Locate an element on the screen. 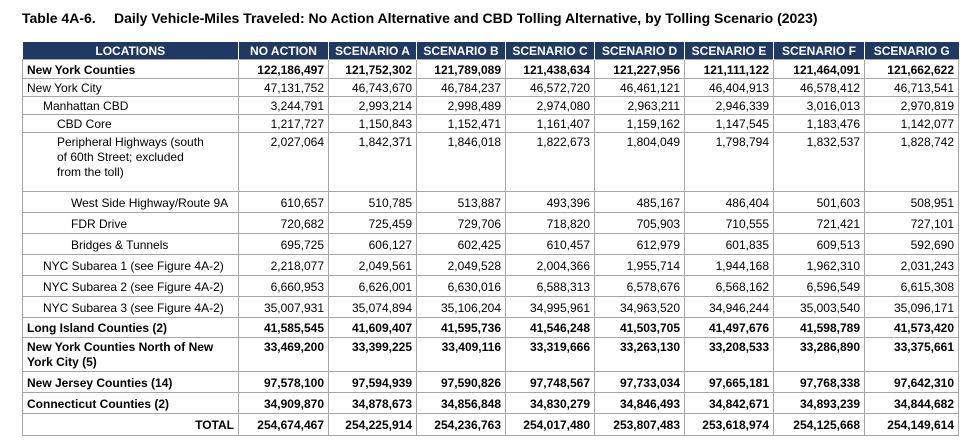 The height and width of the screenshot is (443, 975). column-header: SCENARIO A is located at coordinates (372, 51).